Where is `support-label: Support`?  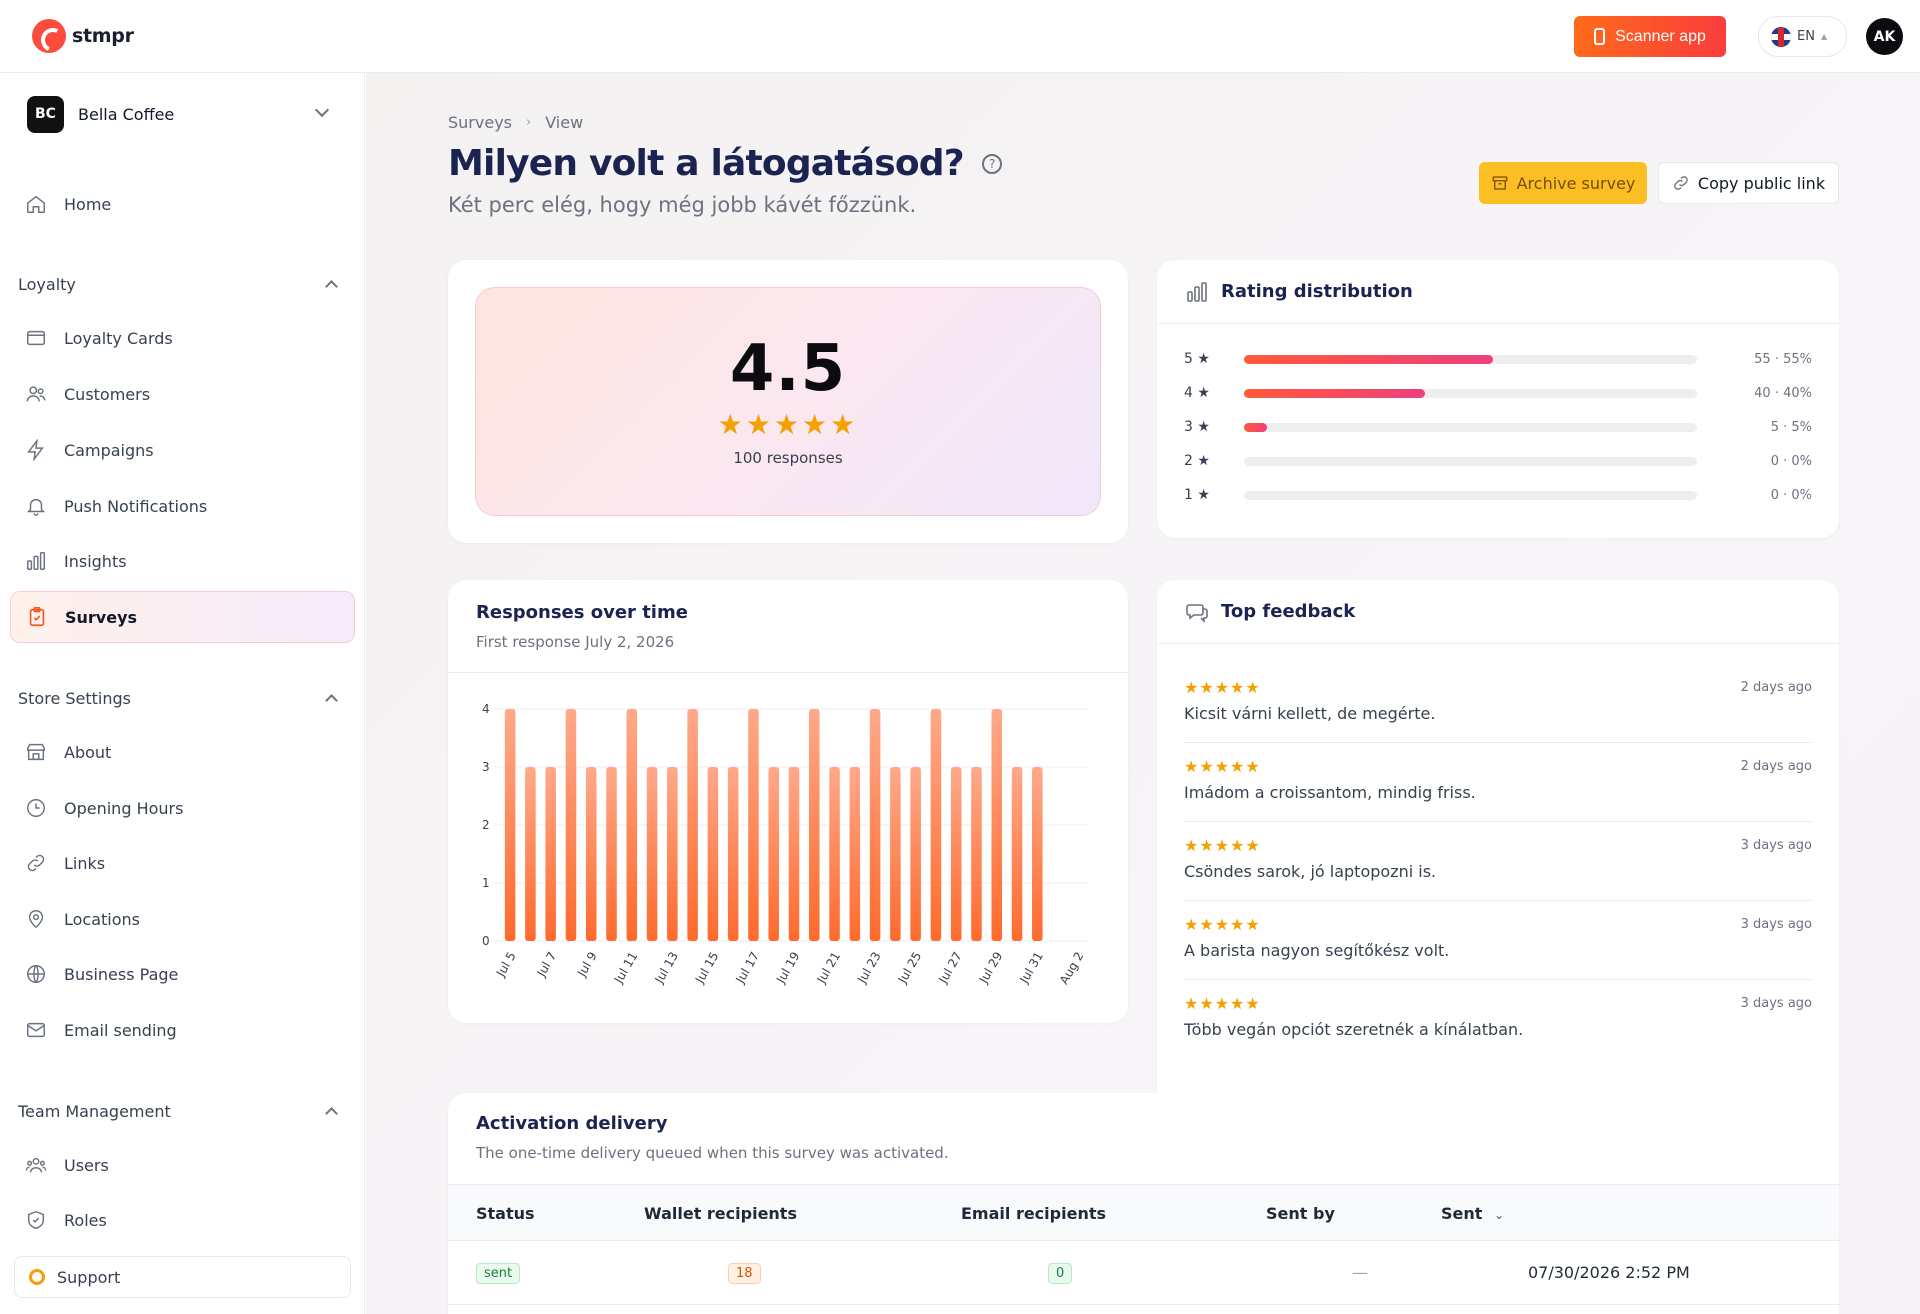
support-label: Support is located at coordinates (89, 1277).